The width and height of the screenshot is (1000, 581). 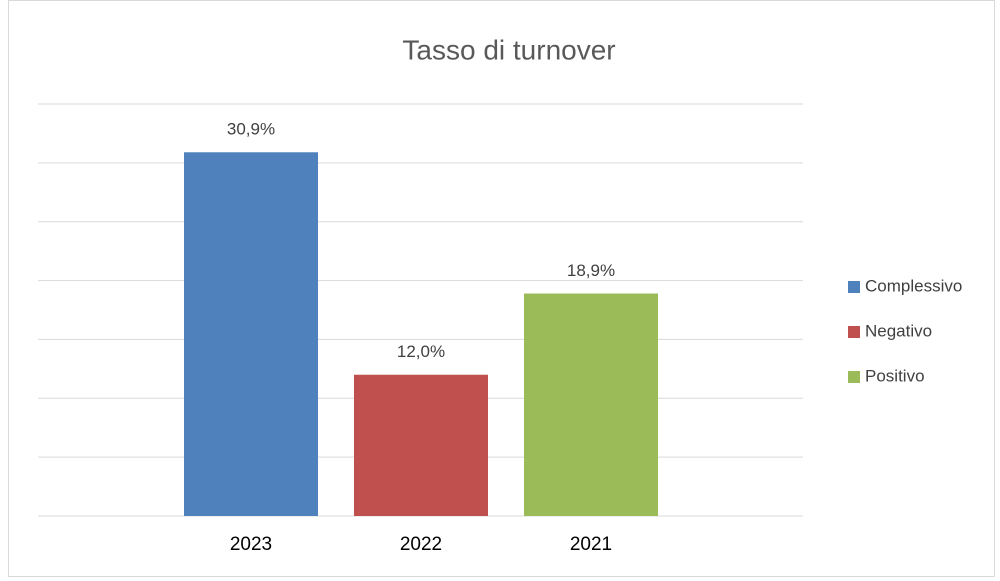 I want to click on x-tick-label: 2021, so click(x=591, y=544).